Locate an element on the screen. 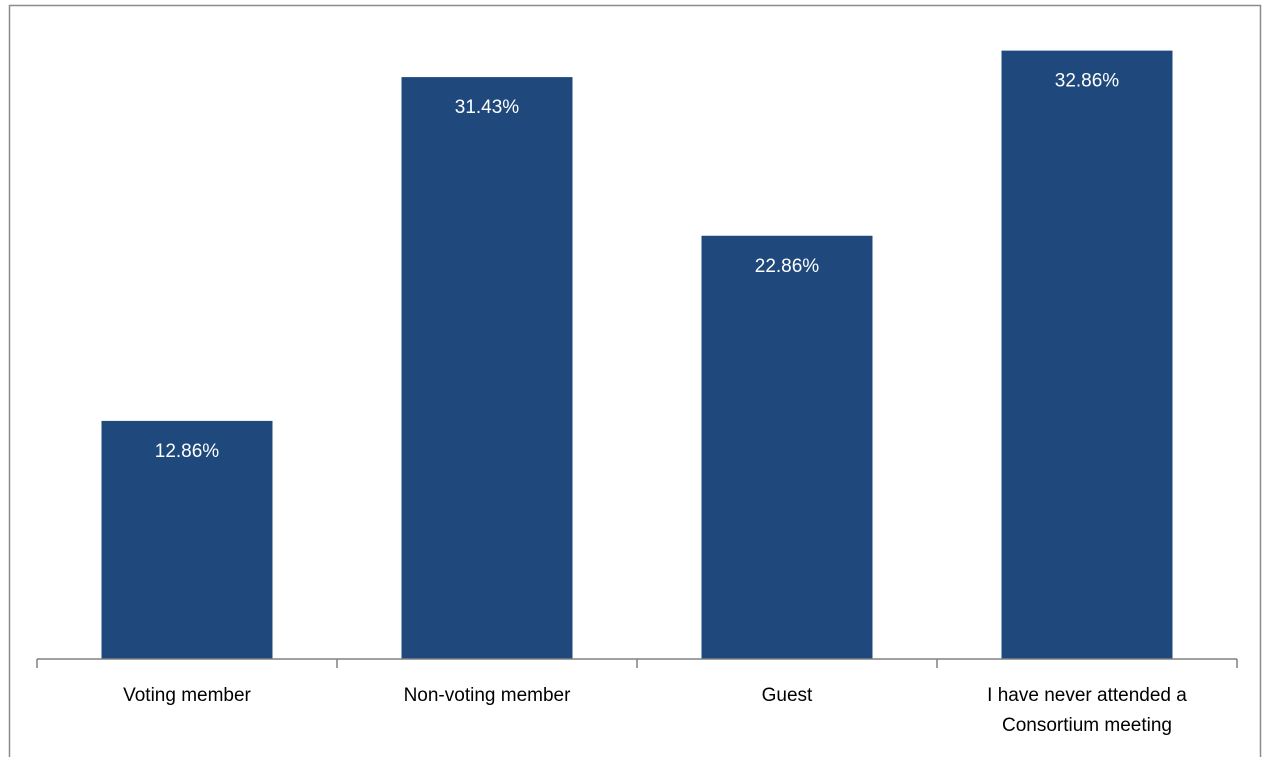 The width and height of the screenshot is (1262, 757). category-label: Non-voting member is located at coordinates (488, 695).